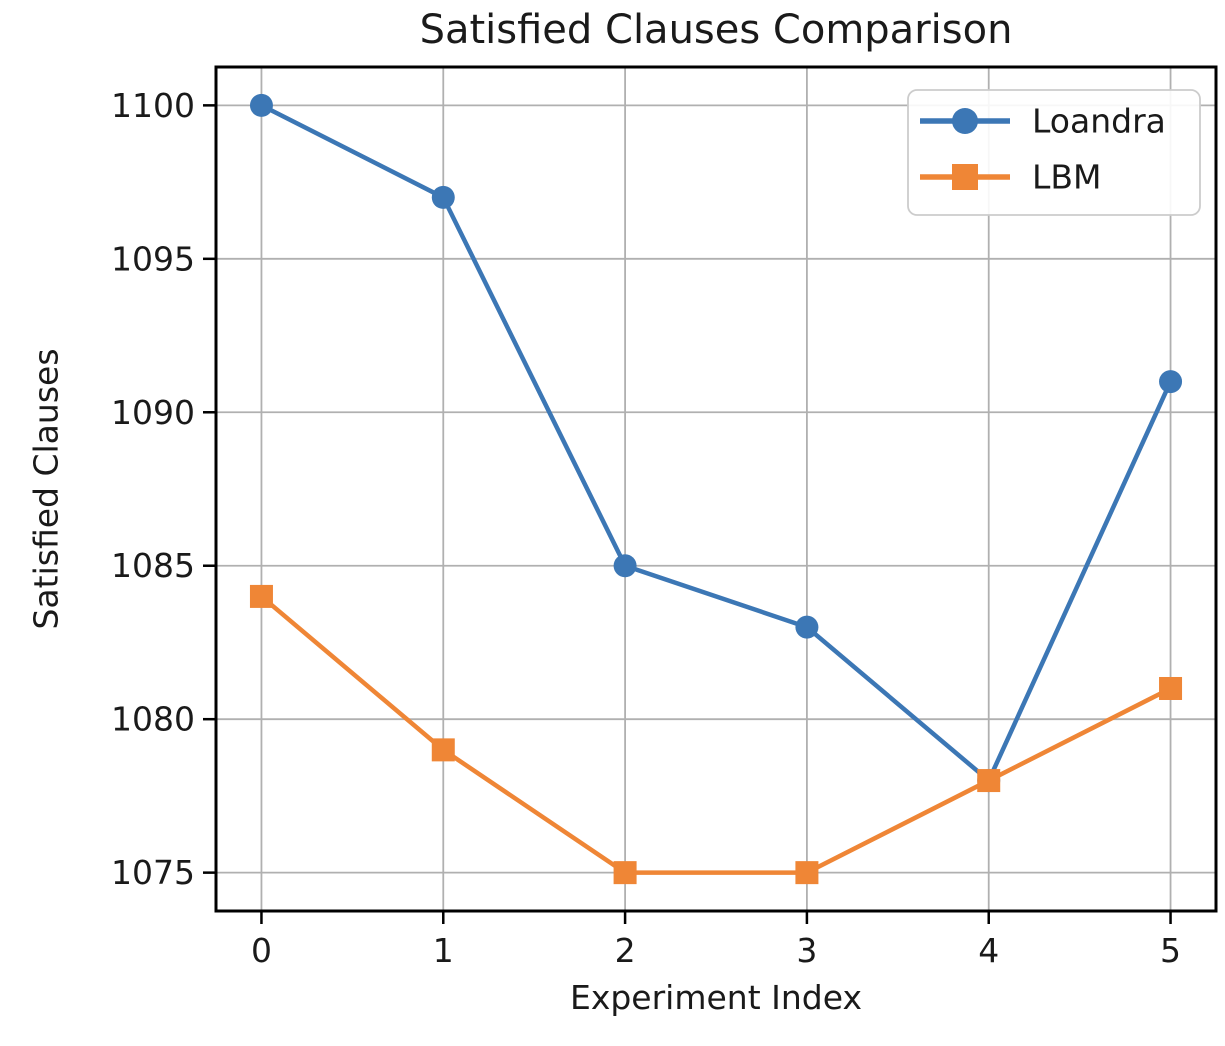 This screenshot has width=1225, height=1046. I want to click on chart-title: Satisfied Clauses Comparison, so click(716, 30).